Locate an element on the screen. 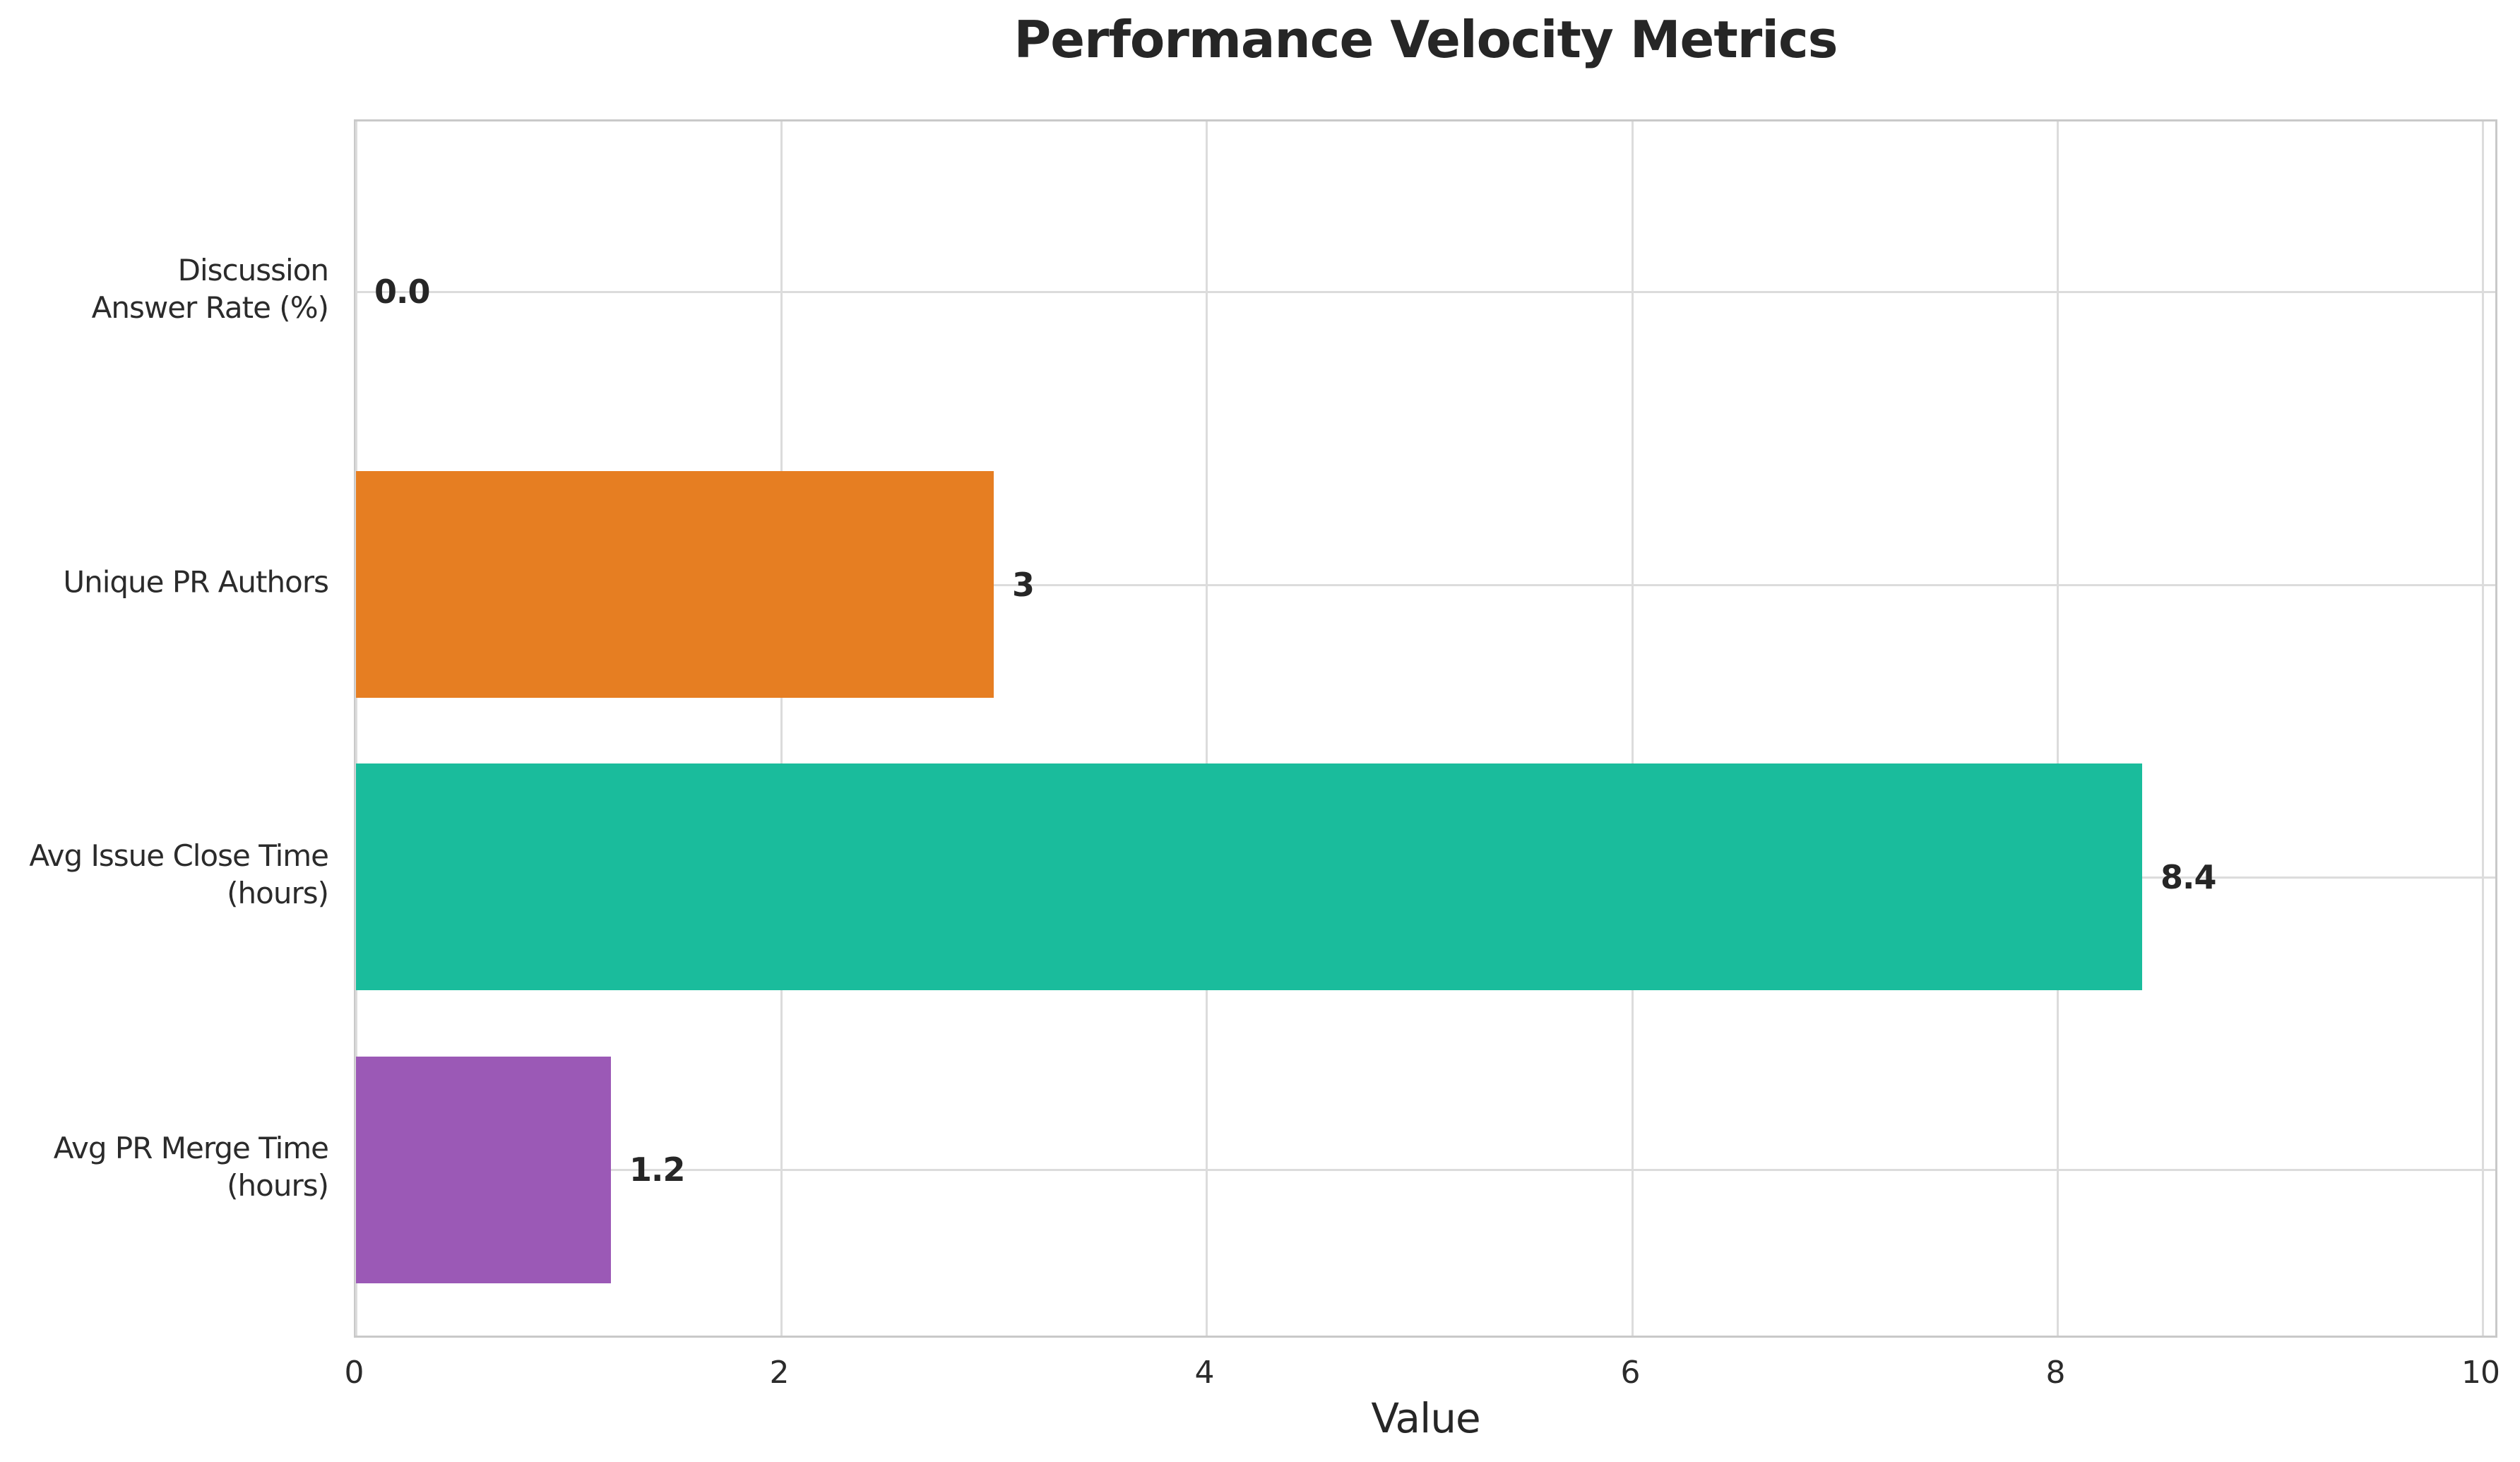  y-axis-label-line: Avg Issue Close Time is located at coordinates (179, 855).